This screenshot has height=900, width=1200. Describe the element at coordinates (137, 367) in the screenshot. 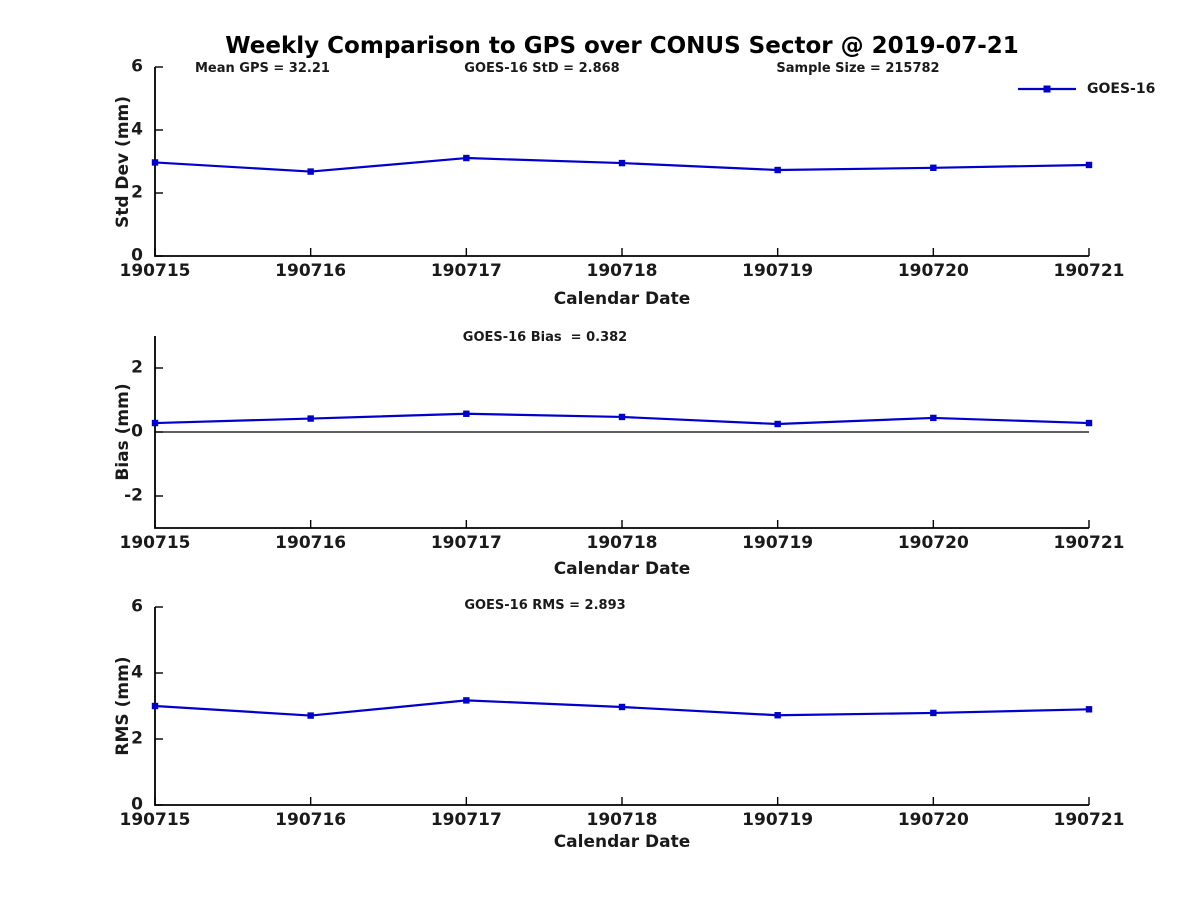

I see `y-tick-label-bias: 2` at that location.